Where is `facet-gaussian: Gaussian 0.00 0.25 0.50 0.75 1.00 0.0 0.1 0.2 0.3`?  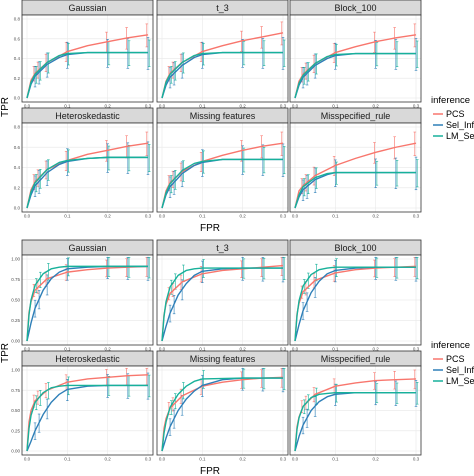
facet-gaussian: Gaussian 0.00 0.25 0.50 0.75 1.00 0.0 0.1 0.2 0.3 is located at coordinates (82, 295).